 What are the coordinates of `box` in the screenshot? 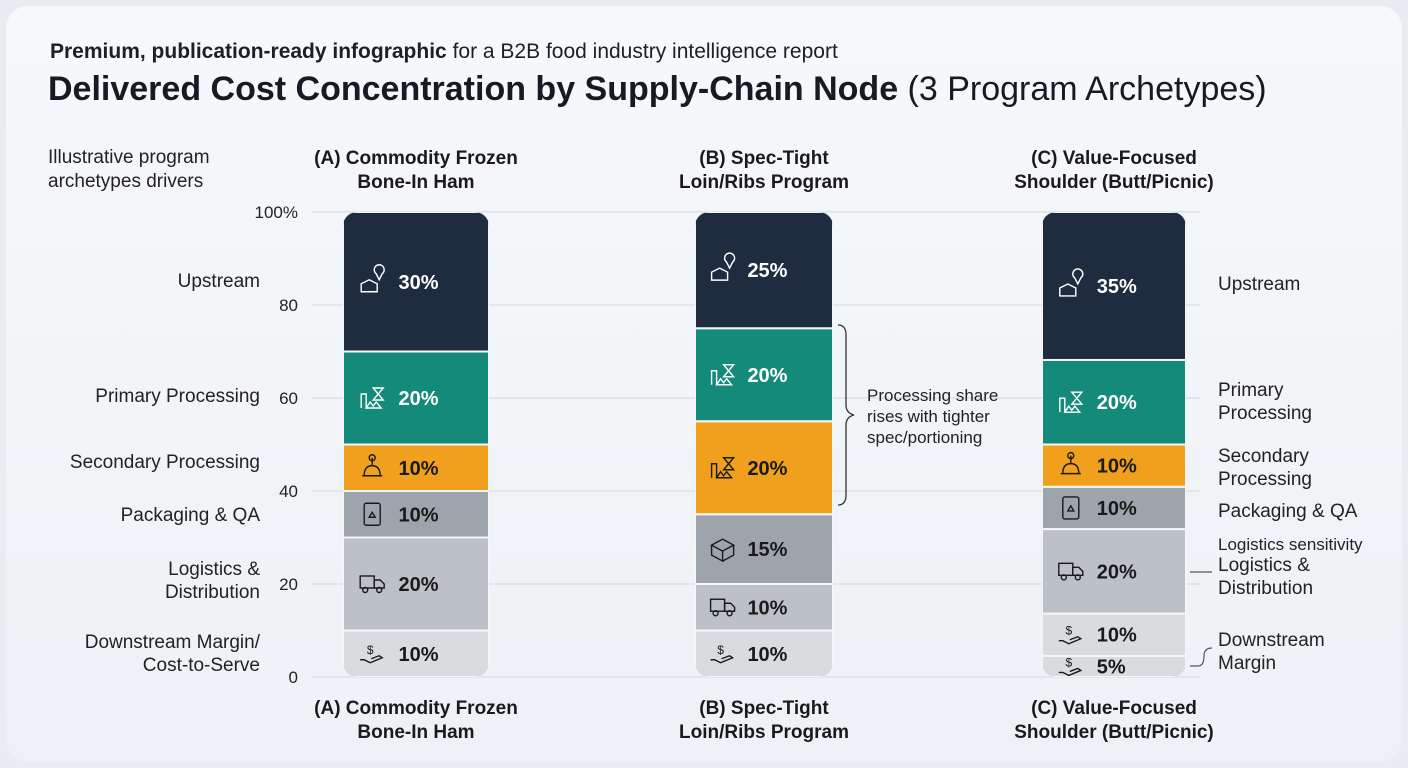 It's located at (723, 550).